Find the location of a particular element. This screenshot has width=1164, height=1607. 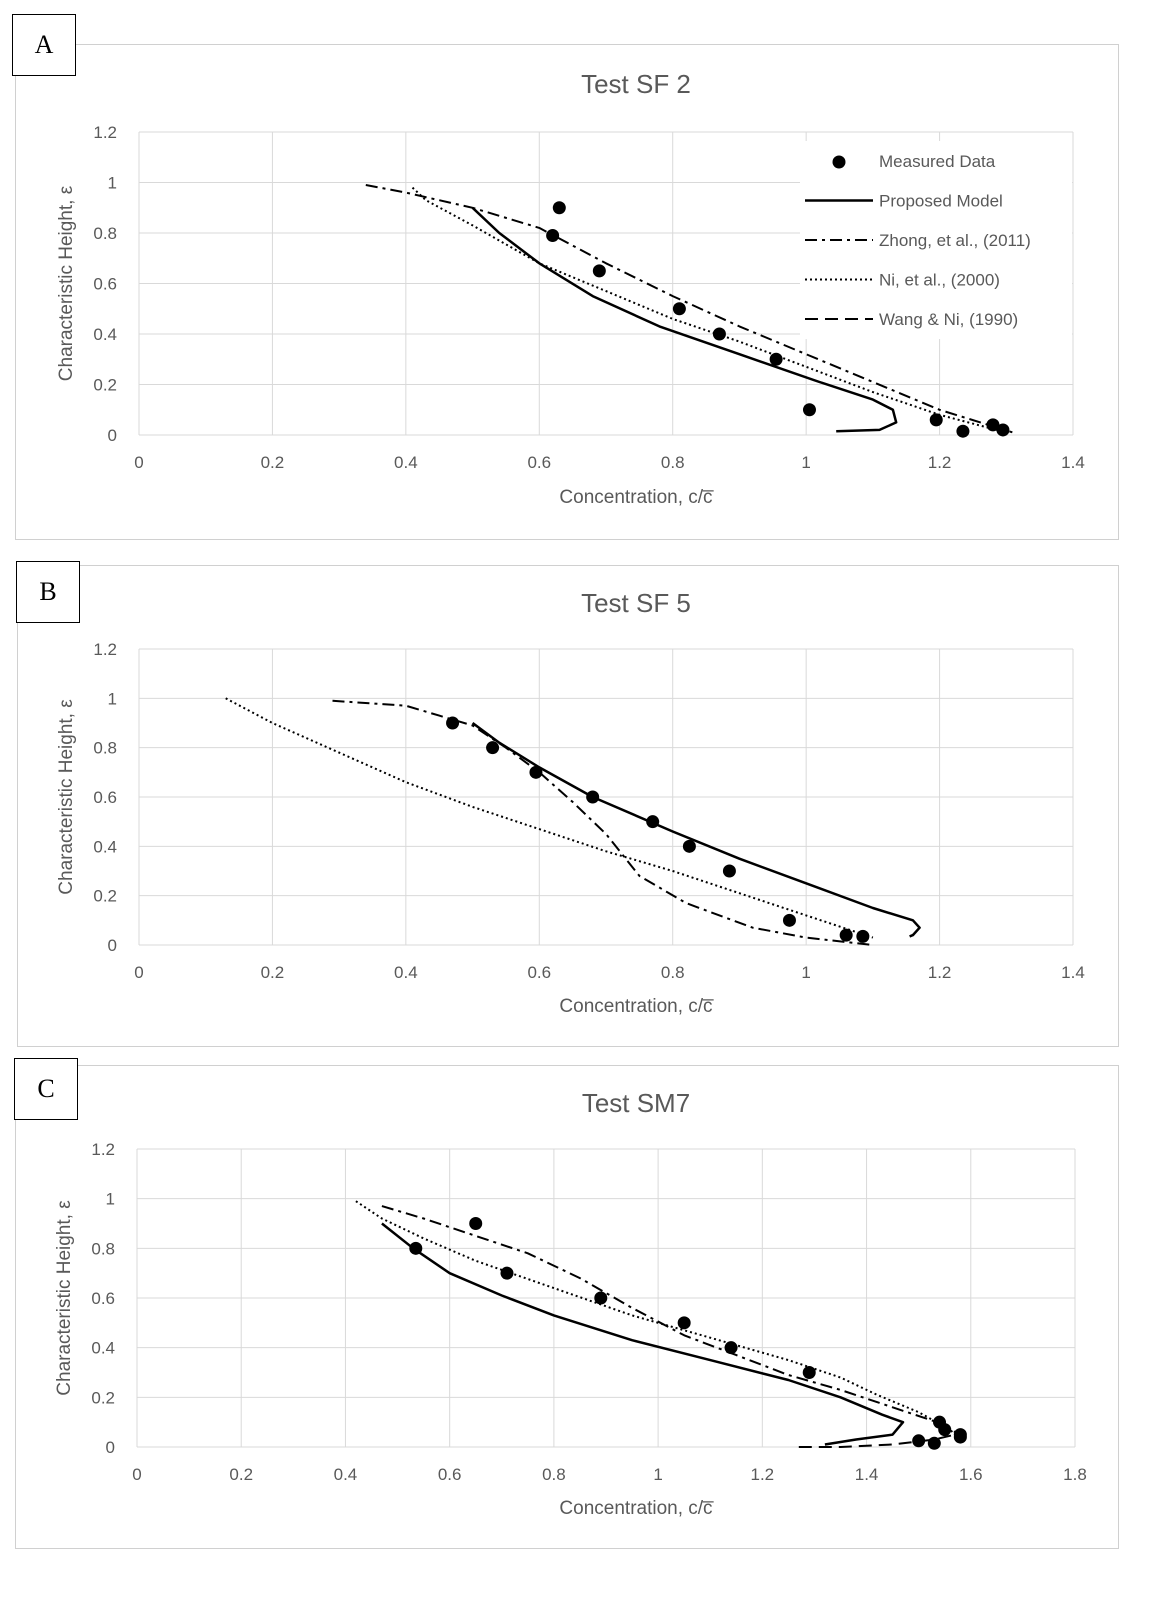

x-tick-label: 1.8 is located at coordinates (1075, 1474).